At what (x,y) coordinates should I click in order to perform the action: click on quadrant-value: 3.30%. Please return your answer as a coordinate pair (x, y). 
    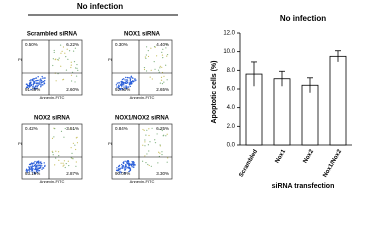
    Looking at the image, I should click on (162, 173).